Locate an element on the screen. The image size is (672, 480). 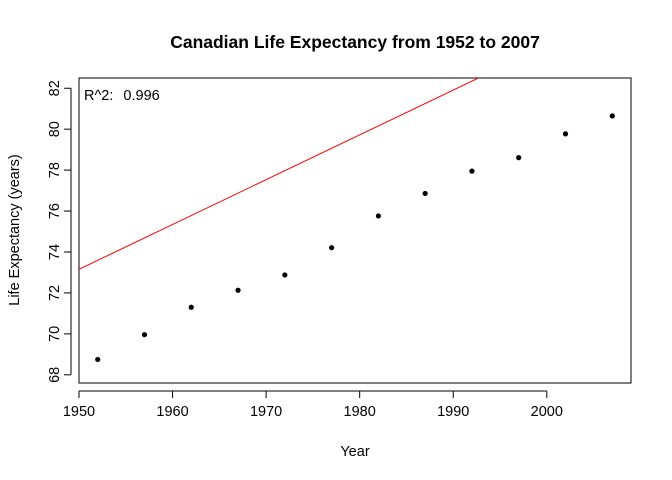
x-axis-label: Year is located at coordinates (354, 452).